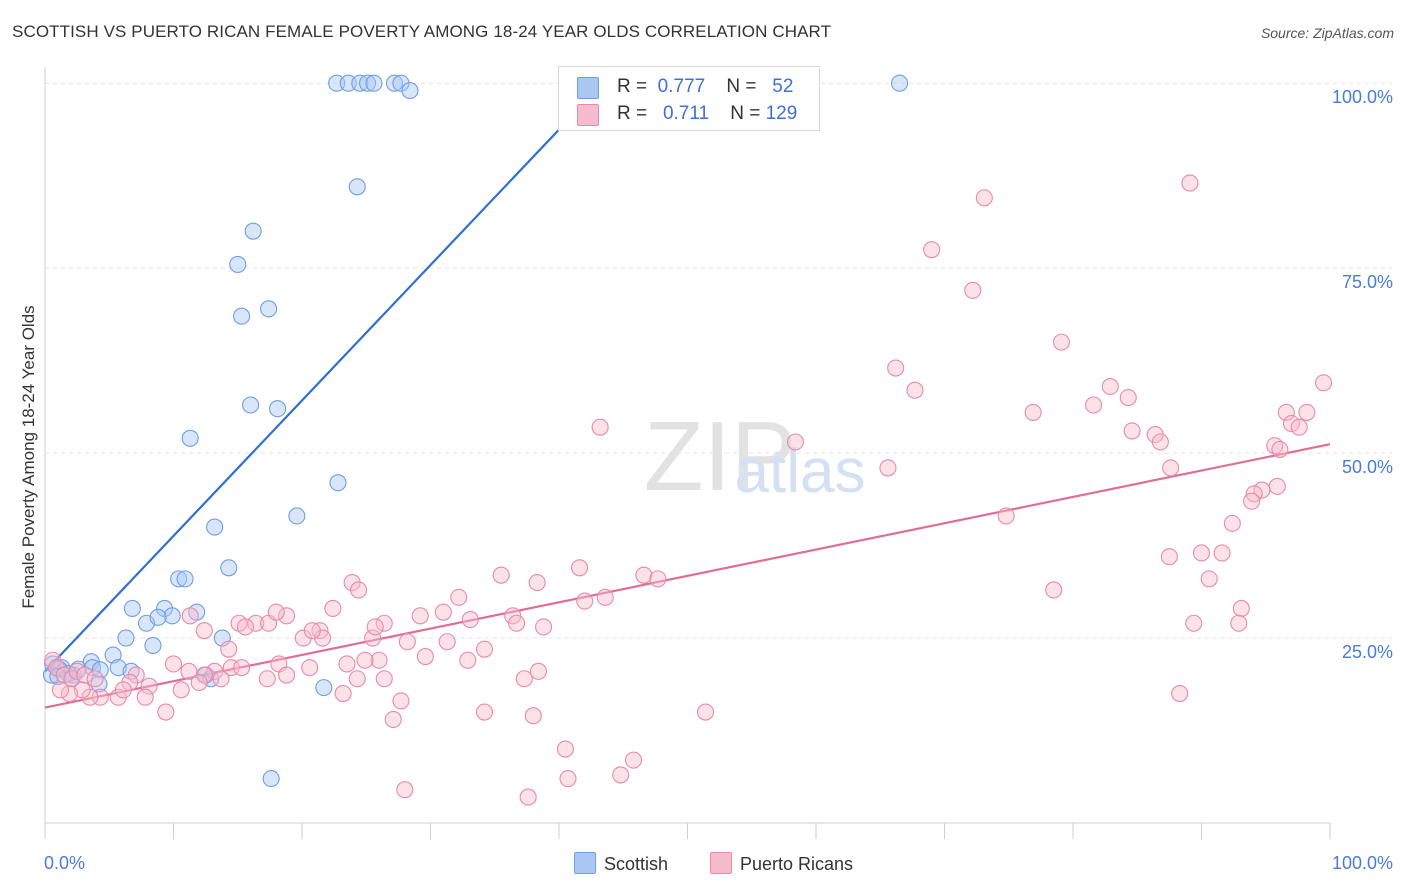  I want to click on legend-item-scottish: Scottish, so click(621, 863).